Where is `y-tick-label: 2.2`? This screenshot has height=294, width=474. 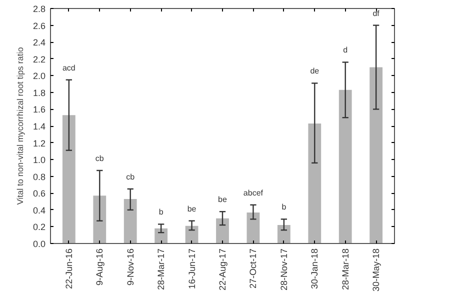
y-tick-label: 2.2 is located at coordinates (39, 59).